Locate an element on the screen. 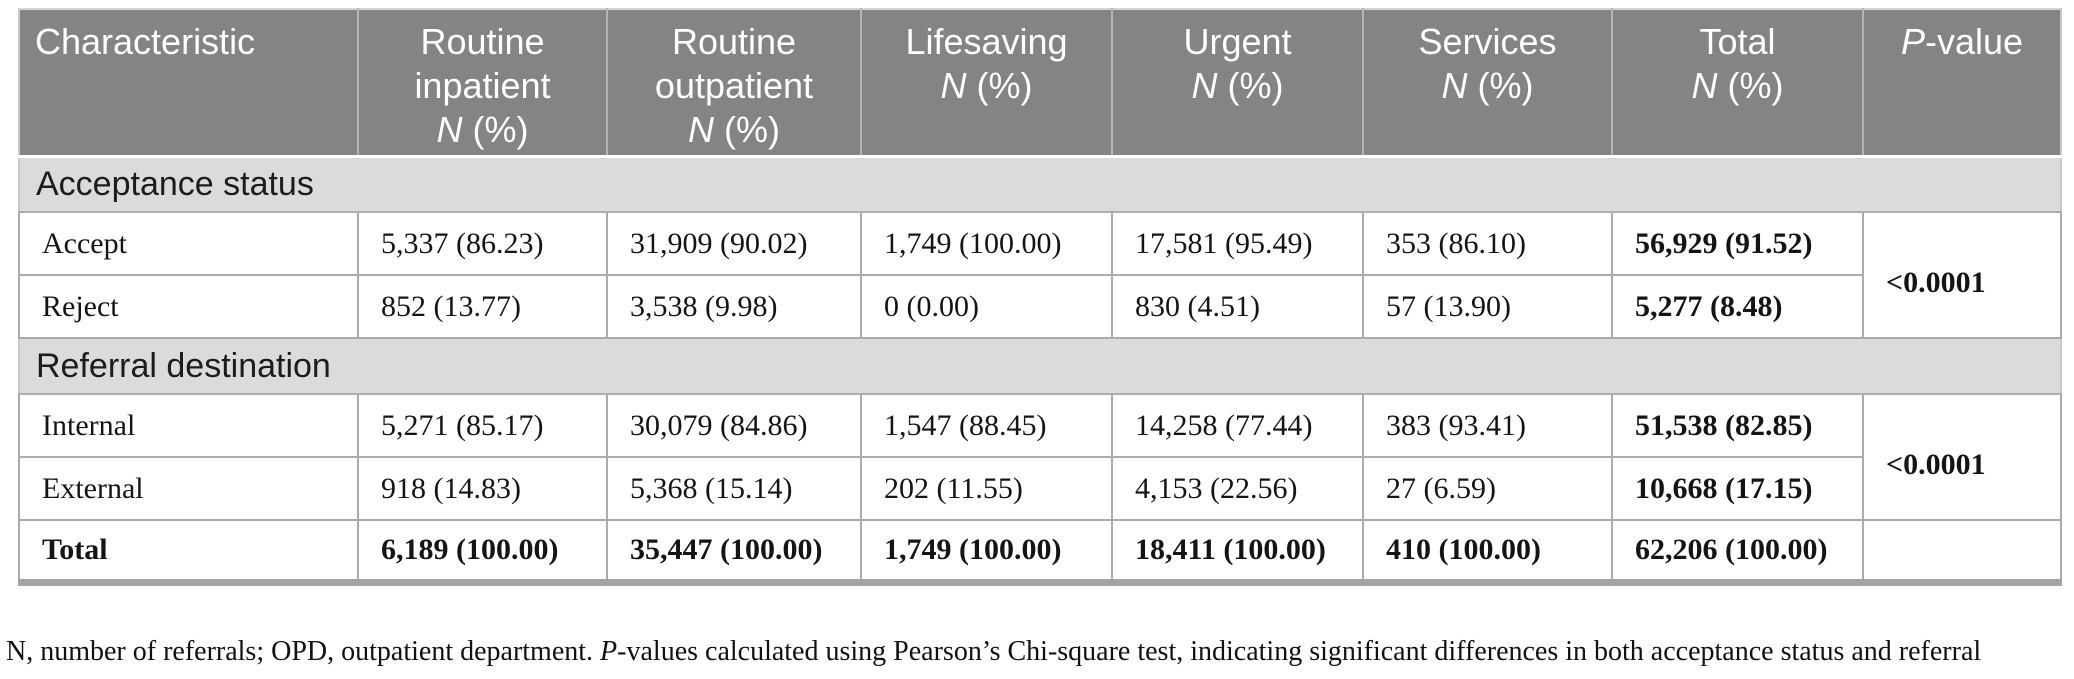  data-cell: 30,079 (84.86) is located at coordinates (734, 425).